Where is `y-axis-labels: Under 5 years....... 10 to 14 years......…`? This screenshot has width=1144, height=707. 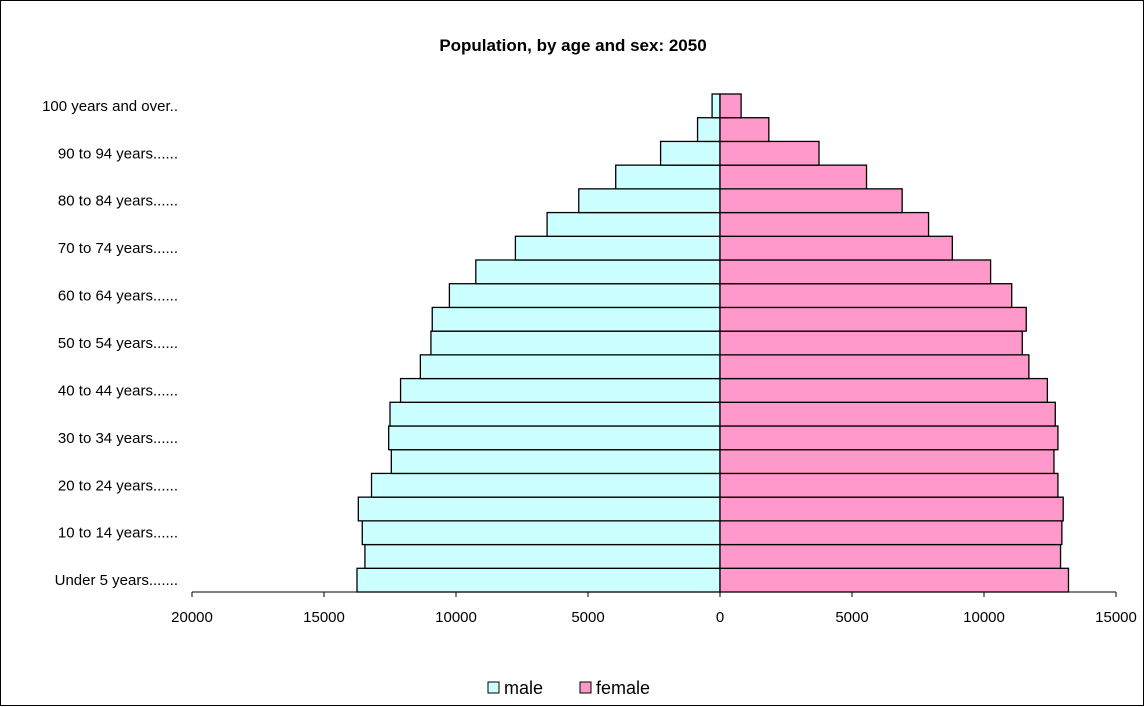
y-axis-labels: Under 5 years....... 10 to 14 years......… is located at coordinates (110, 343).